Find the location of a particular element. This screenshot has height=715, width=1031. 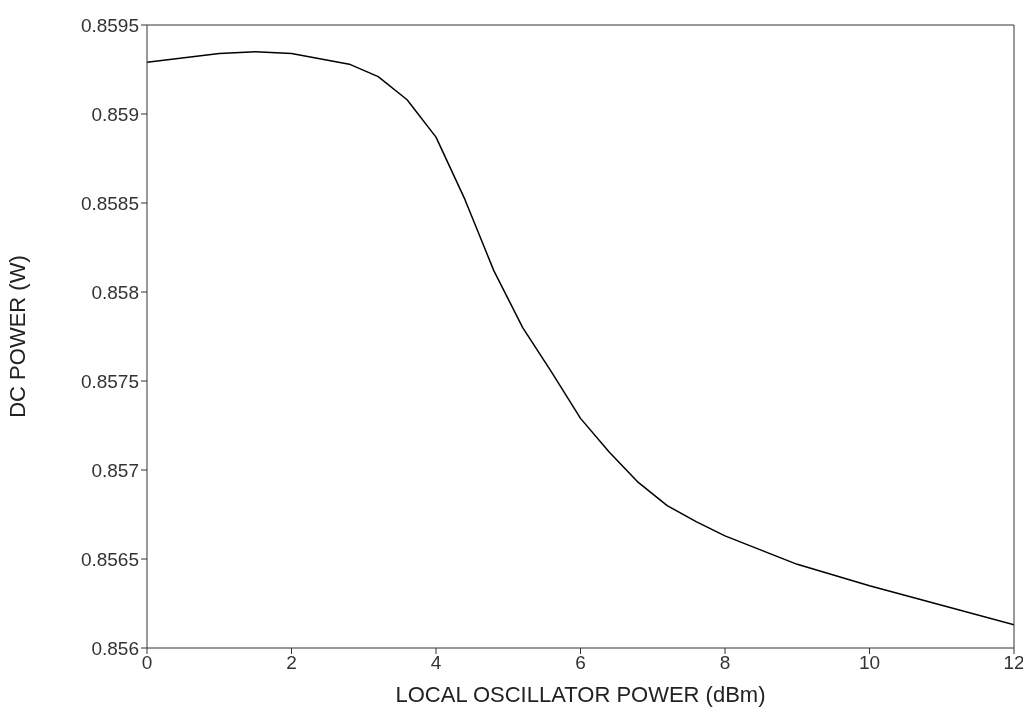

y-tick-label: 0.8565 is located at coordinates (109, 559).